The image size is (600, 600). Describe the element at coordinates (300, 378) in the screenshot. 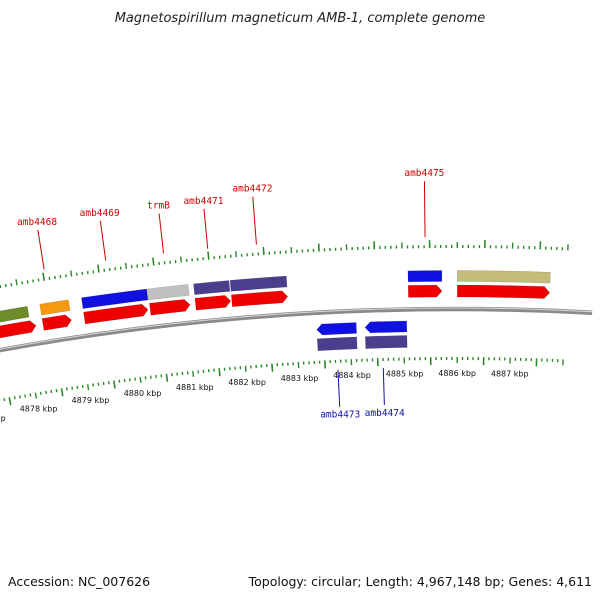

I see `scale-label: 4883 kbp` at that location.